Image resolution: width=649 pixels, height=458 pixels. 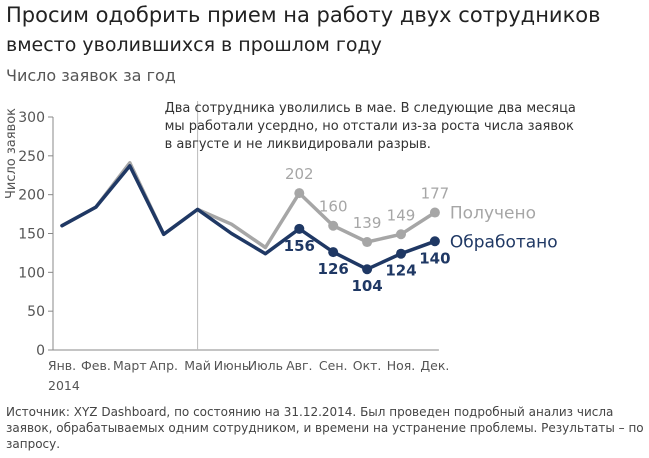 What do you see at coordinates (96, 365) in the screenshot?
I see `x-tick-label: Фев.` at bounding box center [96, 365].